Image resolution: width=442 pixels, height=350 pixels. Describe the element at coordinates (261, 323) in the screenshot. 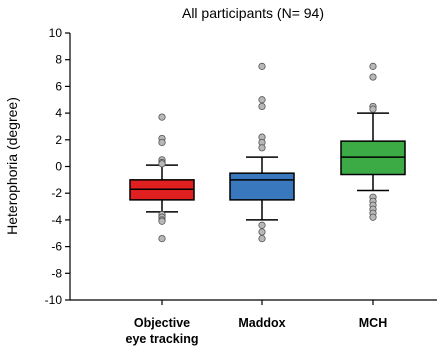

I see `x-tick-label: Maddox` at that location.